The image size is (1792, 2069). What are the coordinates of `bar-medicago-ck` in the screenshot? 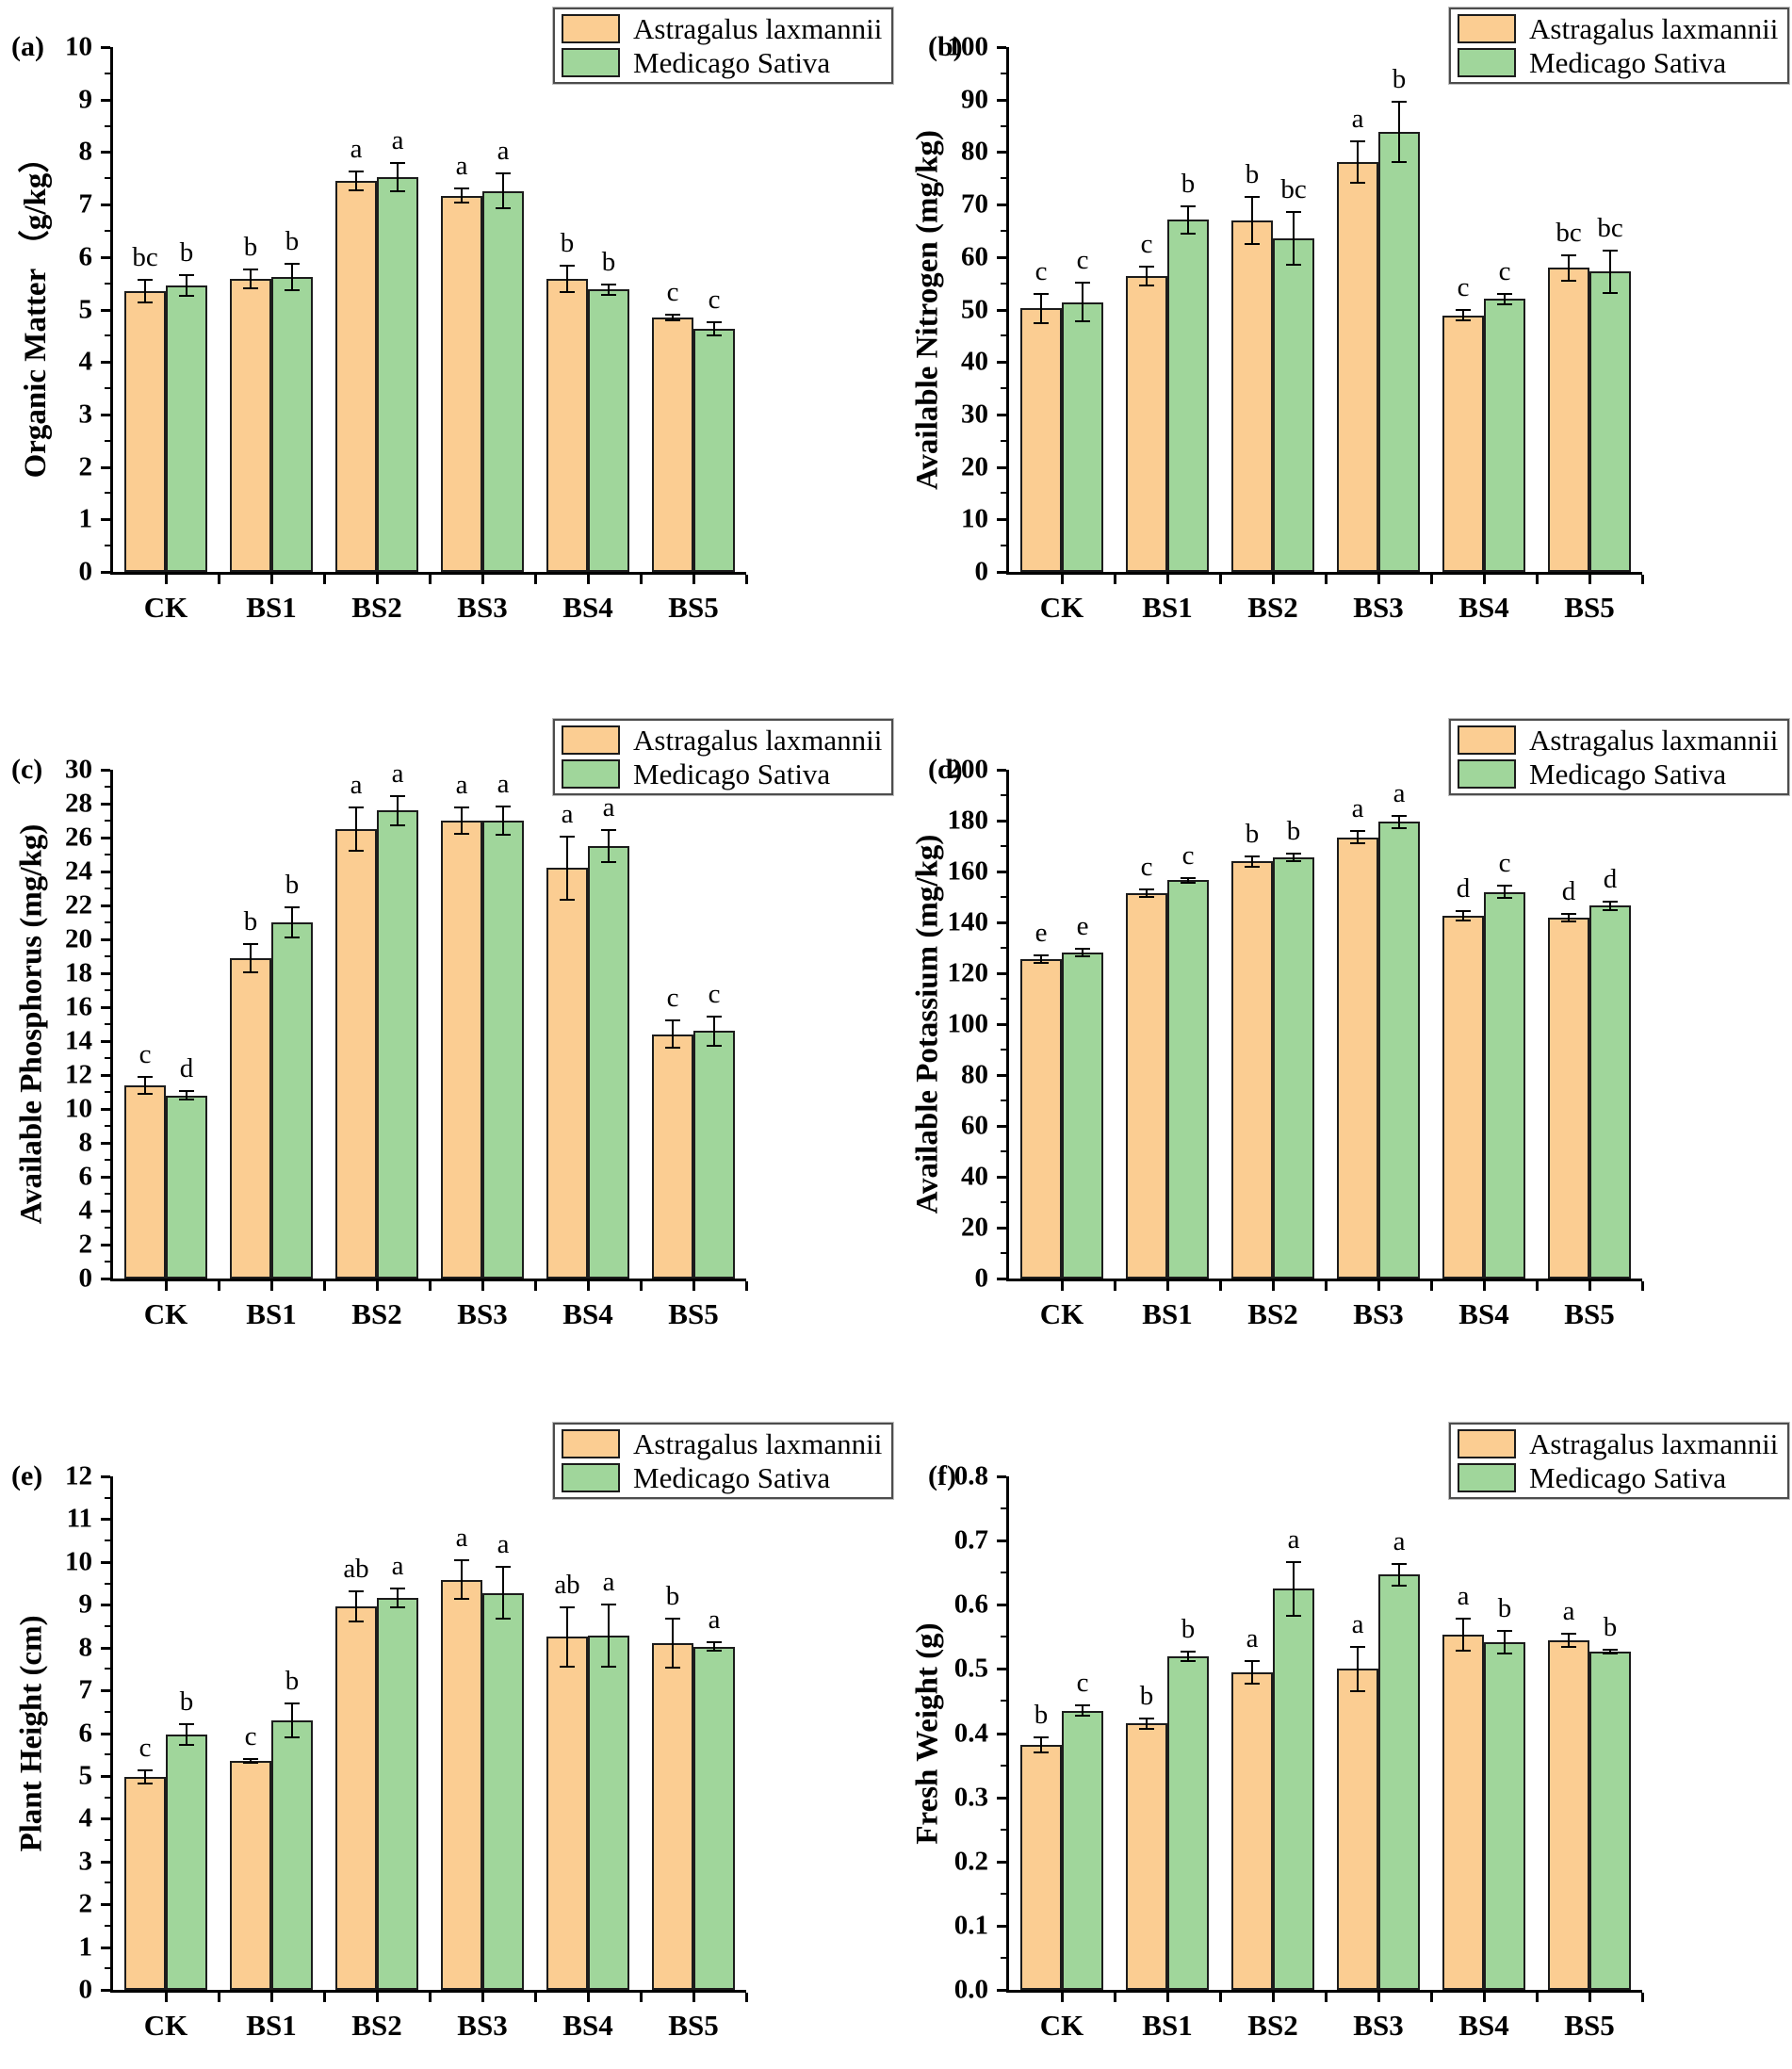 It's located at (1083, 1850).